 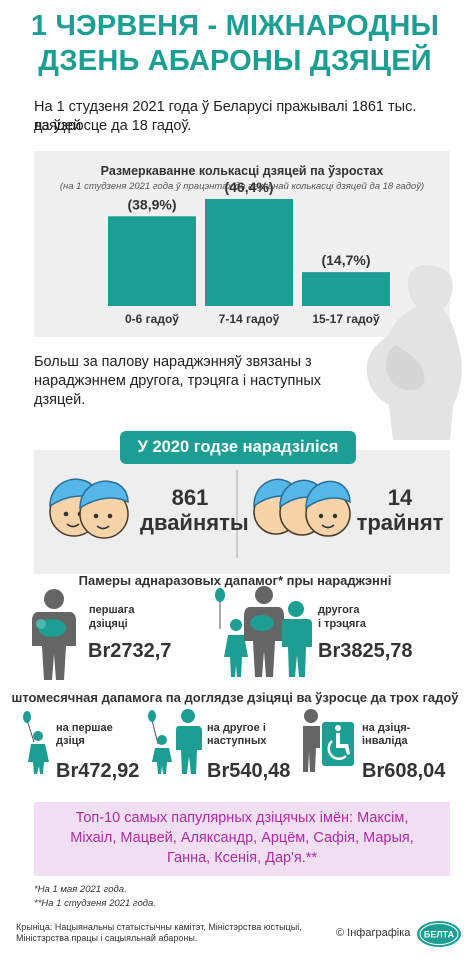 I want to click on monthly-second-label2: наступных, so click(x=237, y=741).